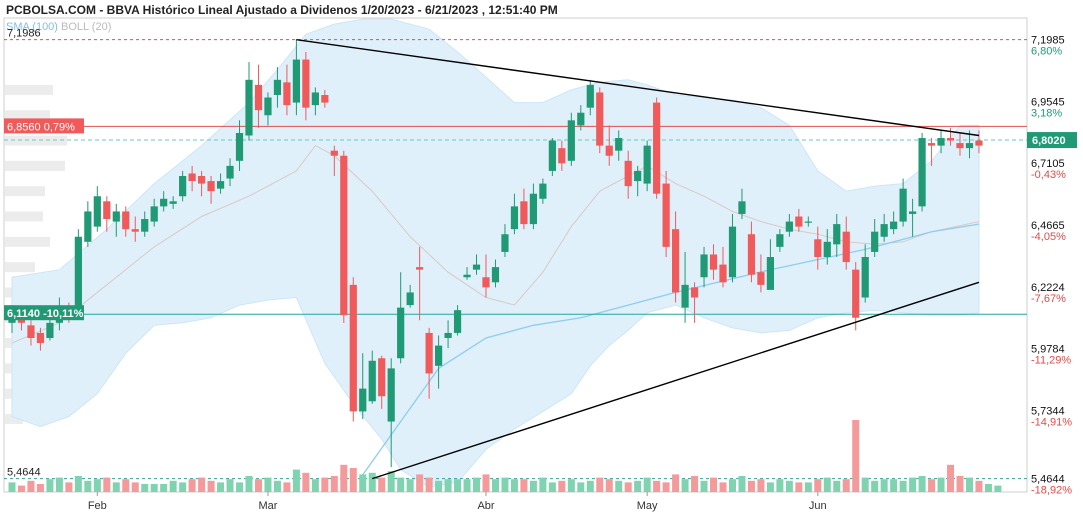  Describe the element at coordinates (1051, 422) in the screenshot. I see `axis-pct-label: -14,91%` at that location.